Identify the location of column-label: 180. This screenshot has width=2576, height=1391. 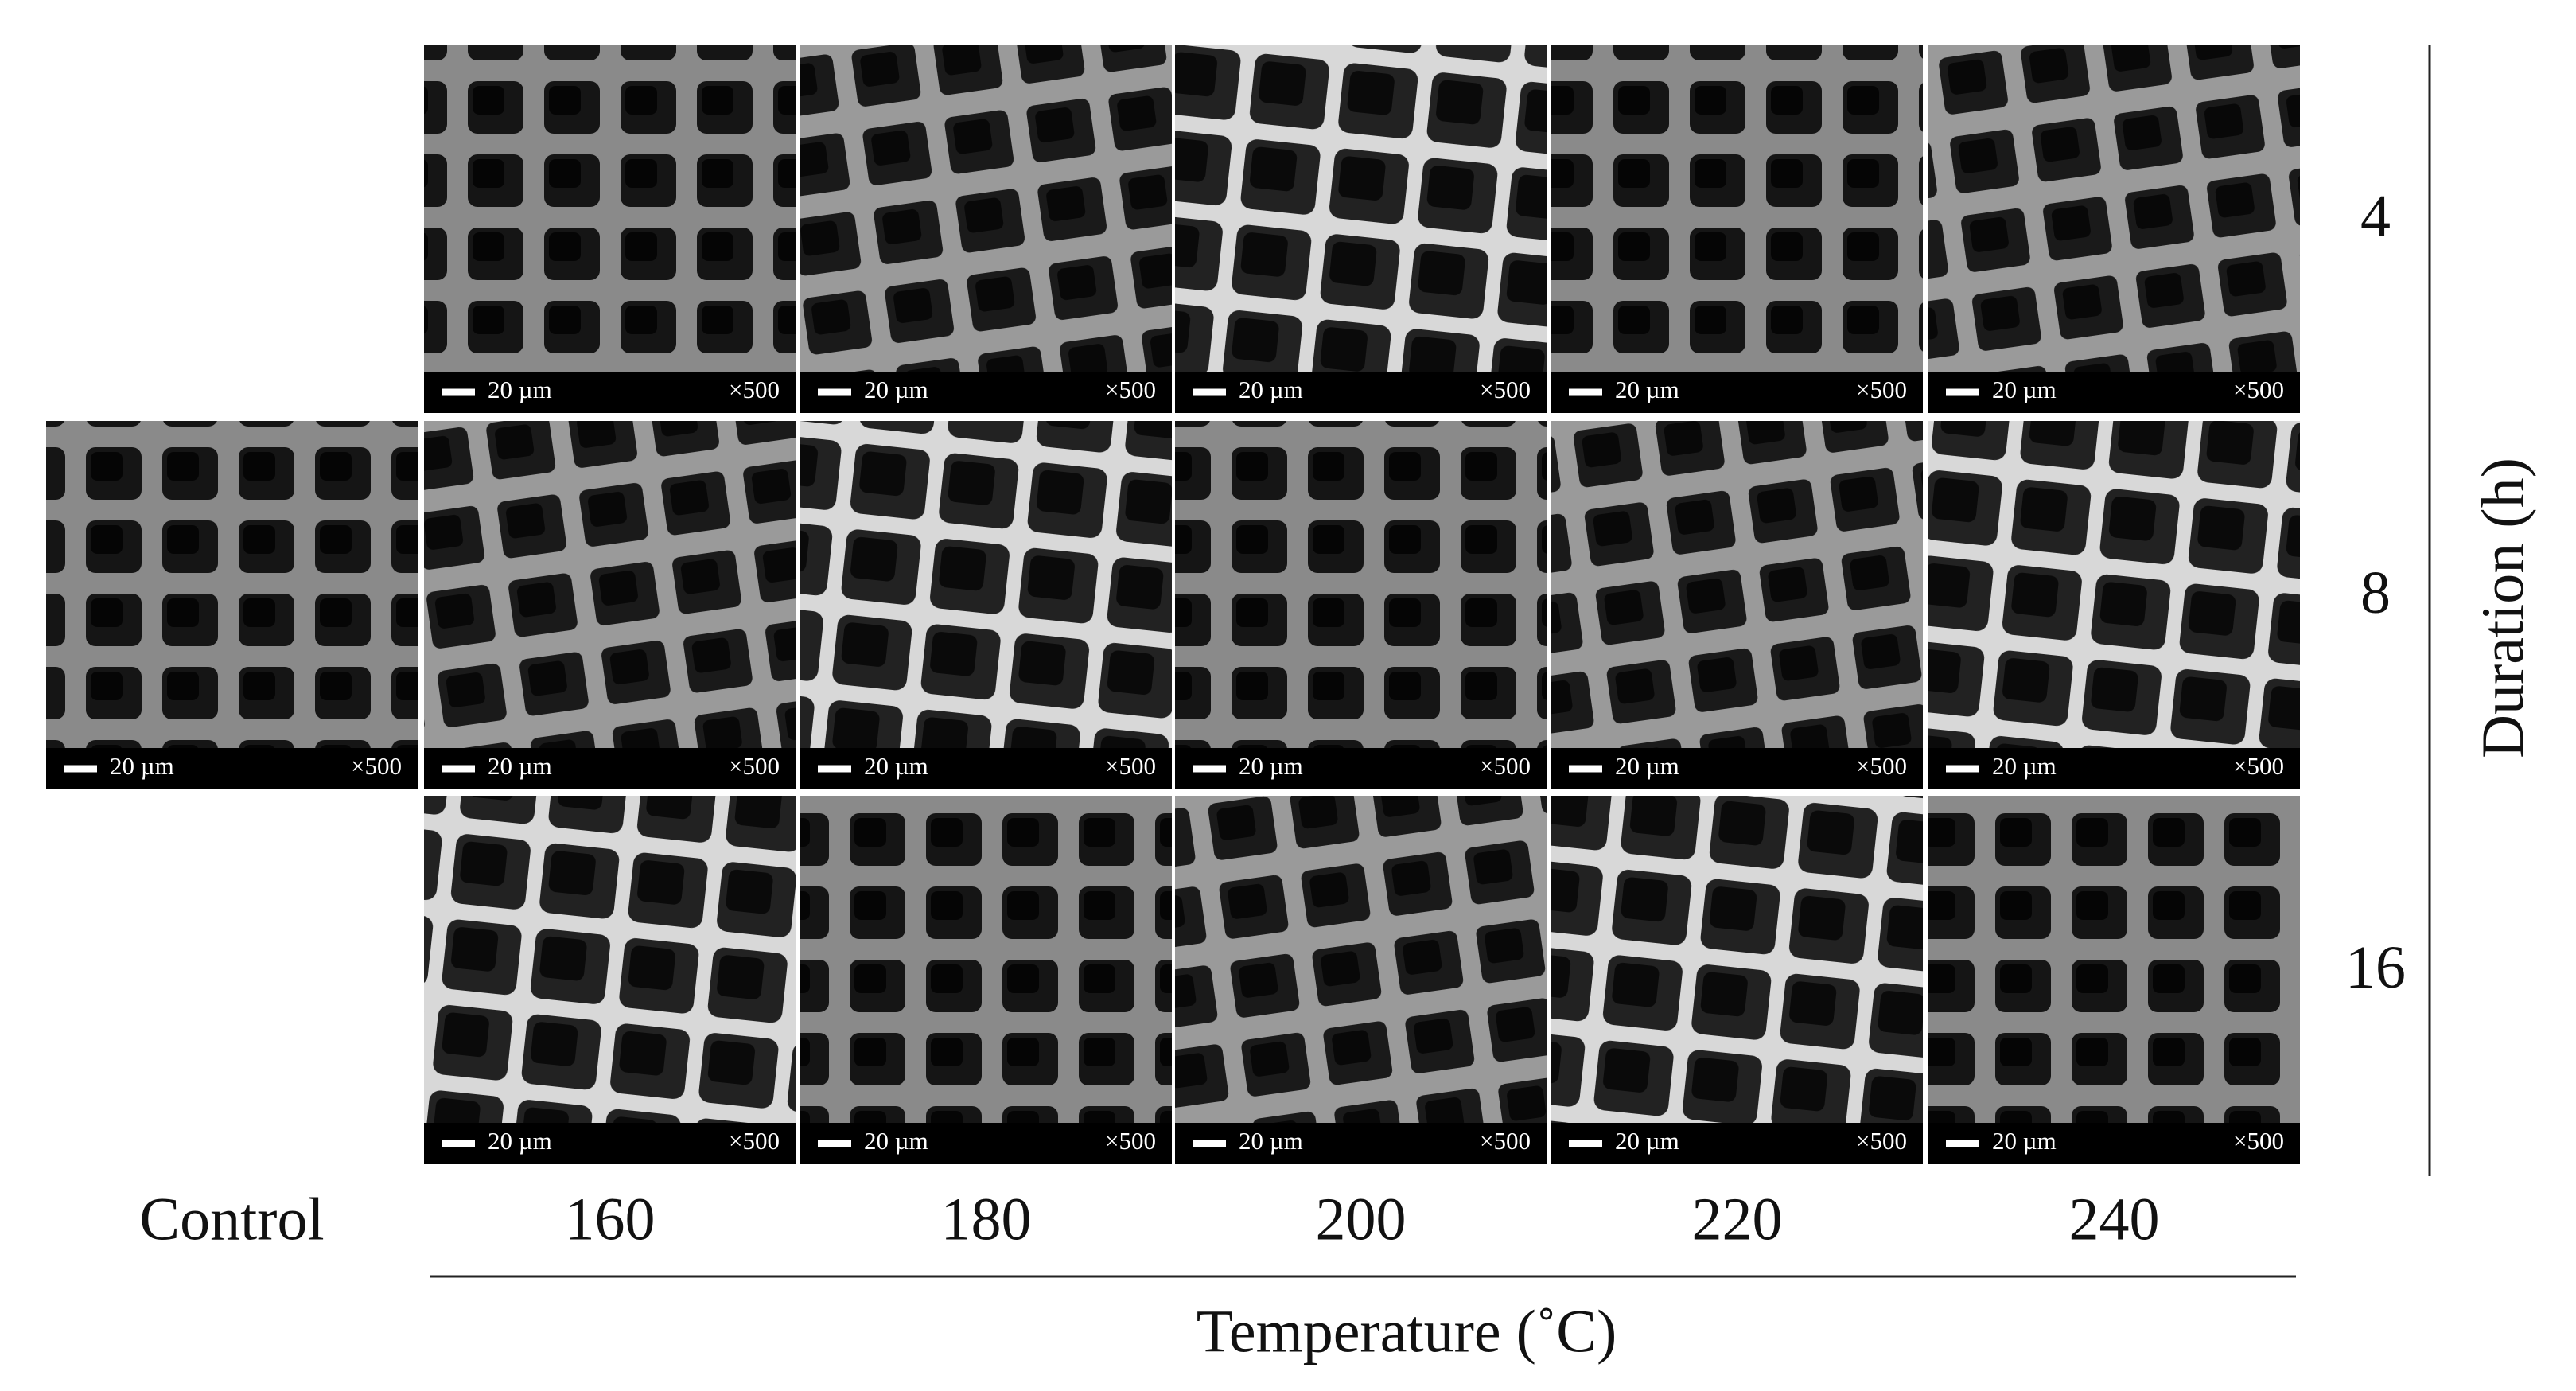
(987, 1219).